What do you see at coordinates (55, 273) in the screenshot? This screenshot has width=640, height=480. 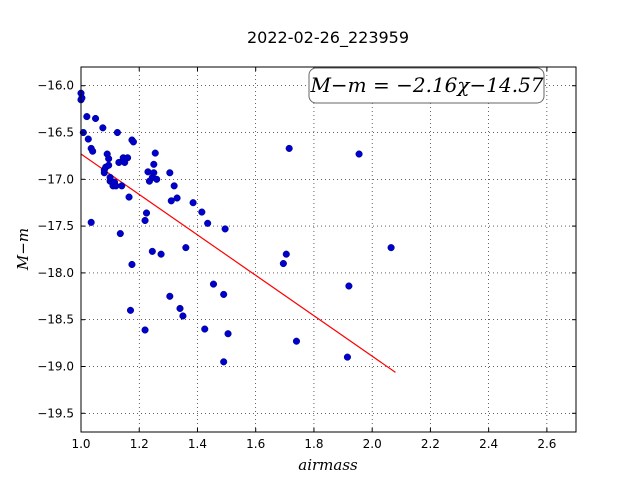 I see `y-tick-label: −18.0` at bounding box center [55, 273].